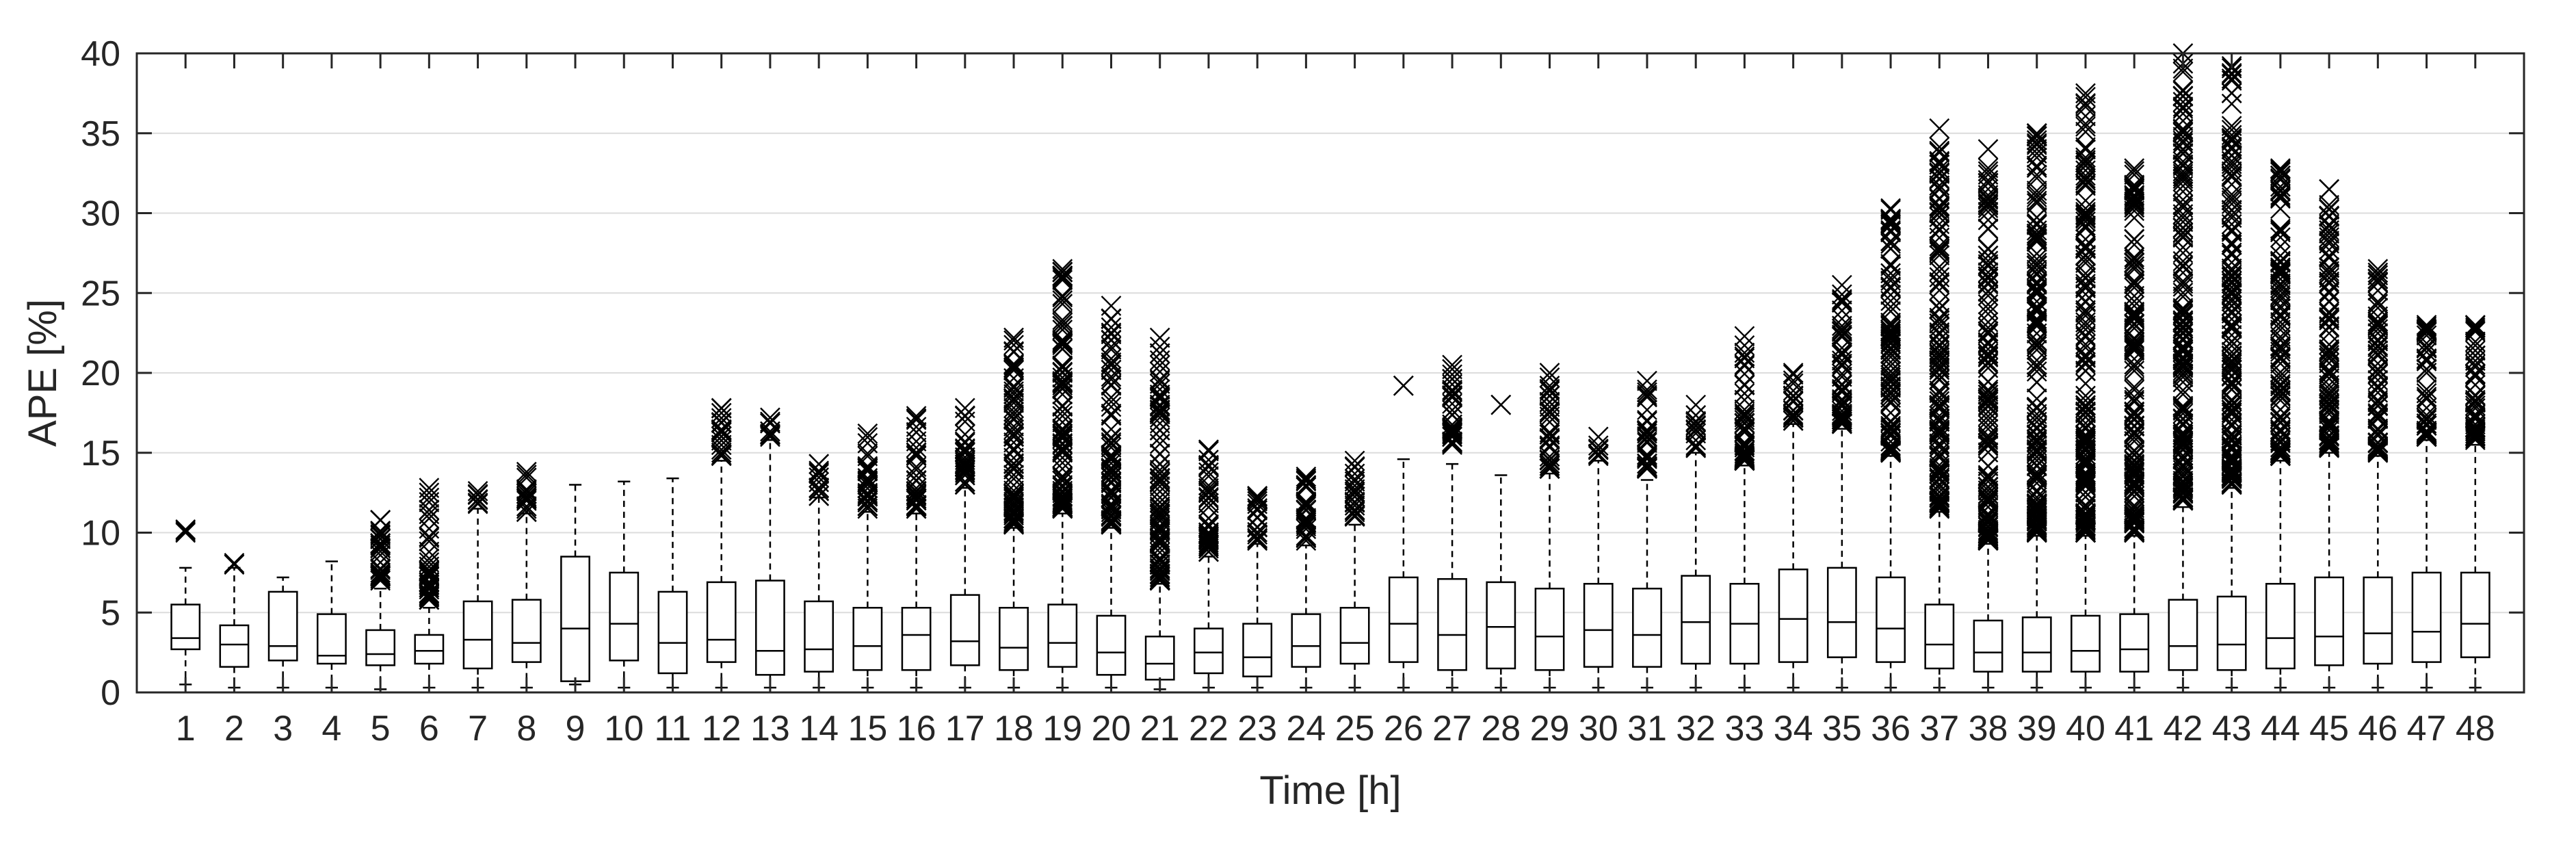 The width and height of the screenshot is (2576, 845). What do you see at coordinates (1647, 729) in the screenshot?
I see `x-tick-label: 31` at bounding box center [1647, 729].